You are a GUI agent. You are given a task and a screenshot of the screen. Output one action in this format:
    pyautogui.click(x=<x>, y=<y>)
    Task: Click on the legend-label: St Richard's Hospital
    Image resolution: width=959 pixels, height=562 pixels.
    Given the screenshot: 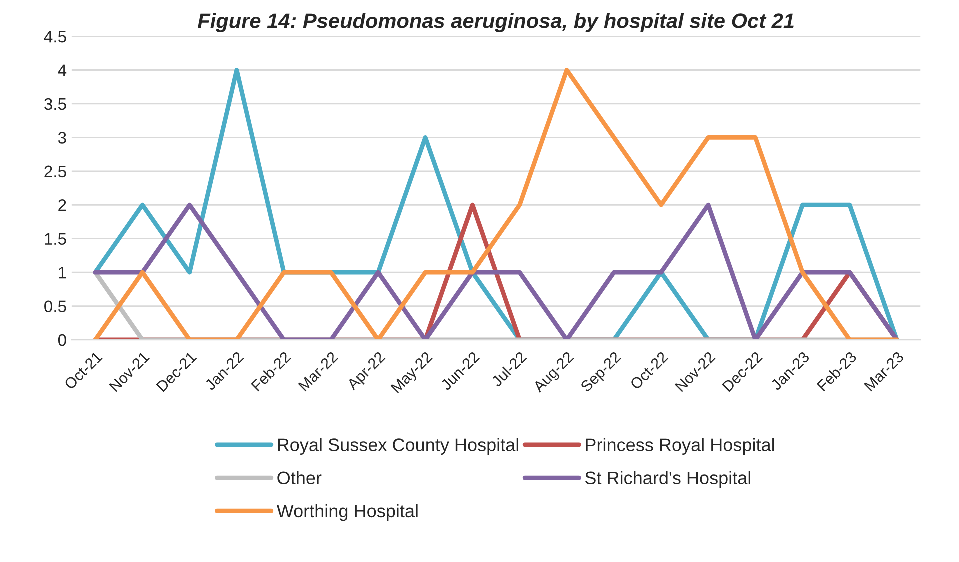 What is the action you would take?
    pyautogui.click(x=667, y=479)
    